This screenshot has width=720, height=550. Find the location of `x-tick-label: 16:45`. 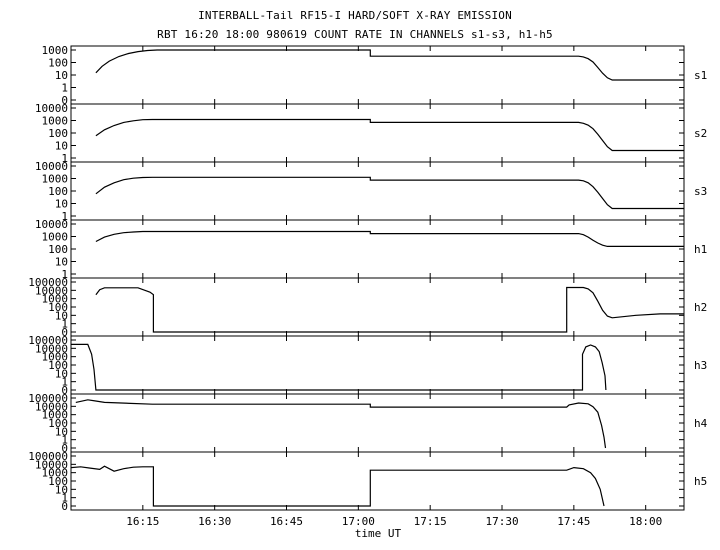

x-tick-label: 16:45 is located at coordinates (286, 521).